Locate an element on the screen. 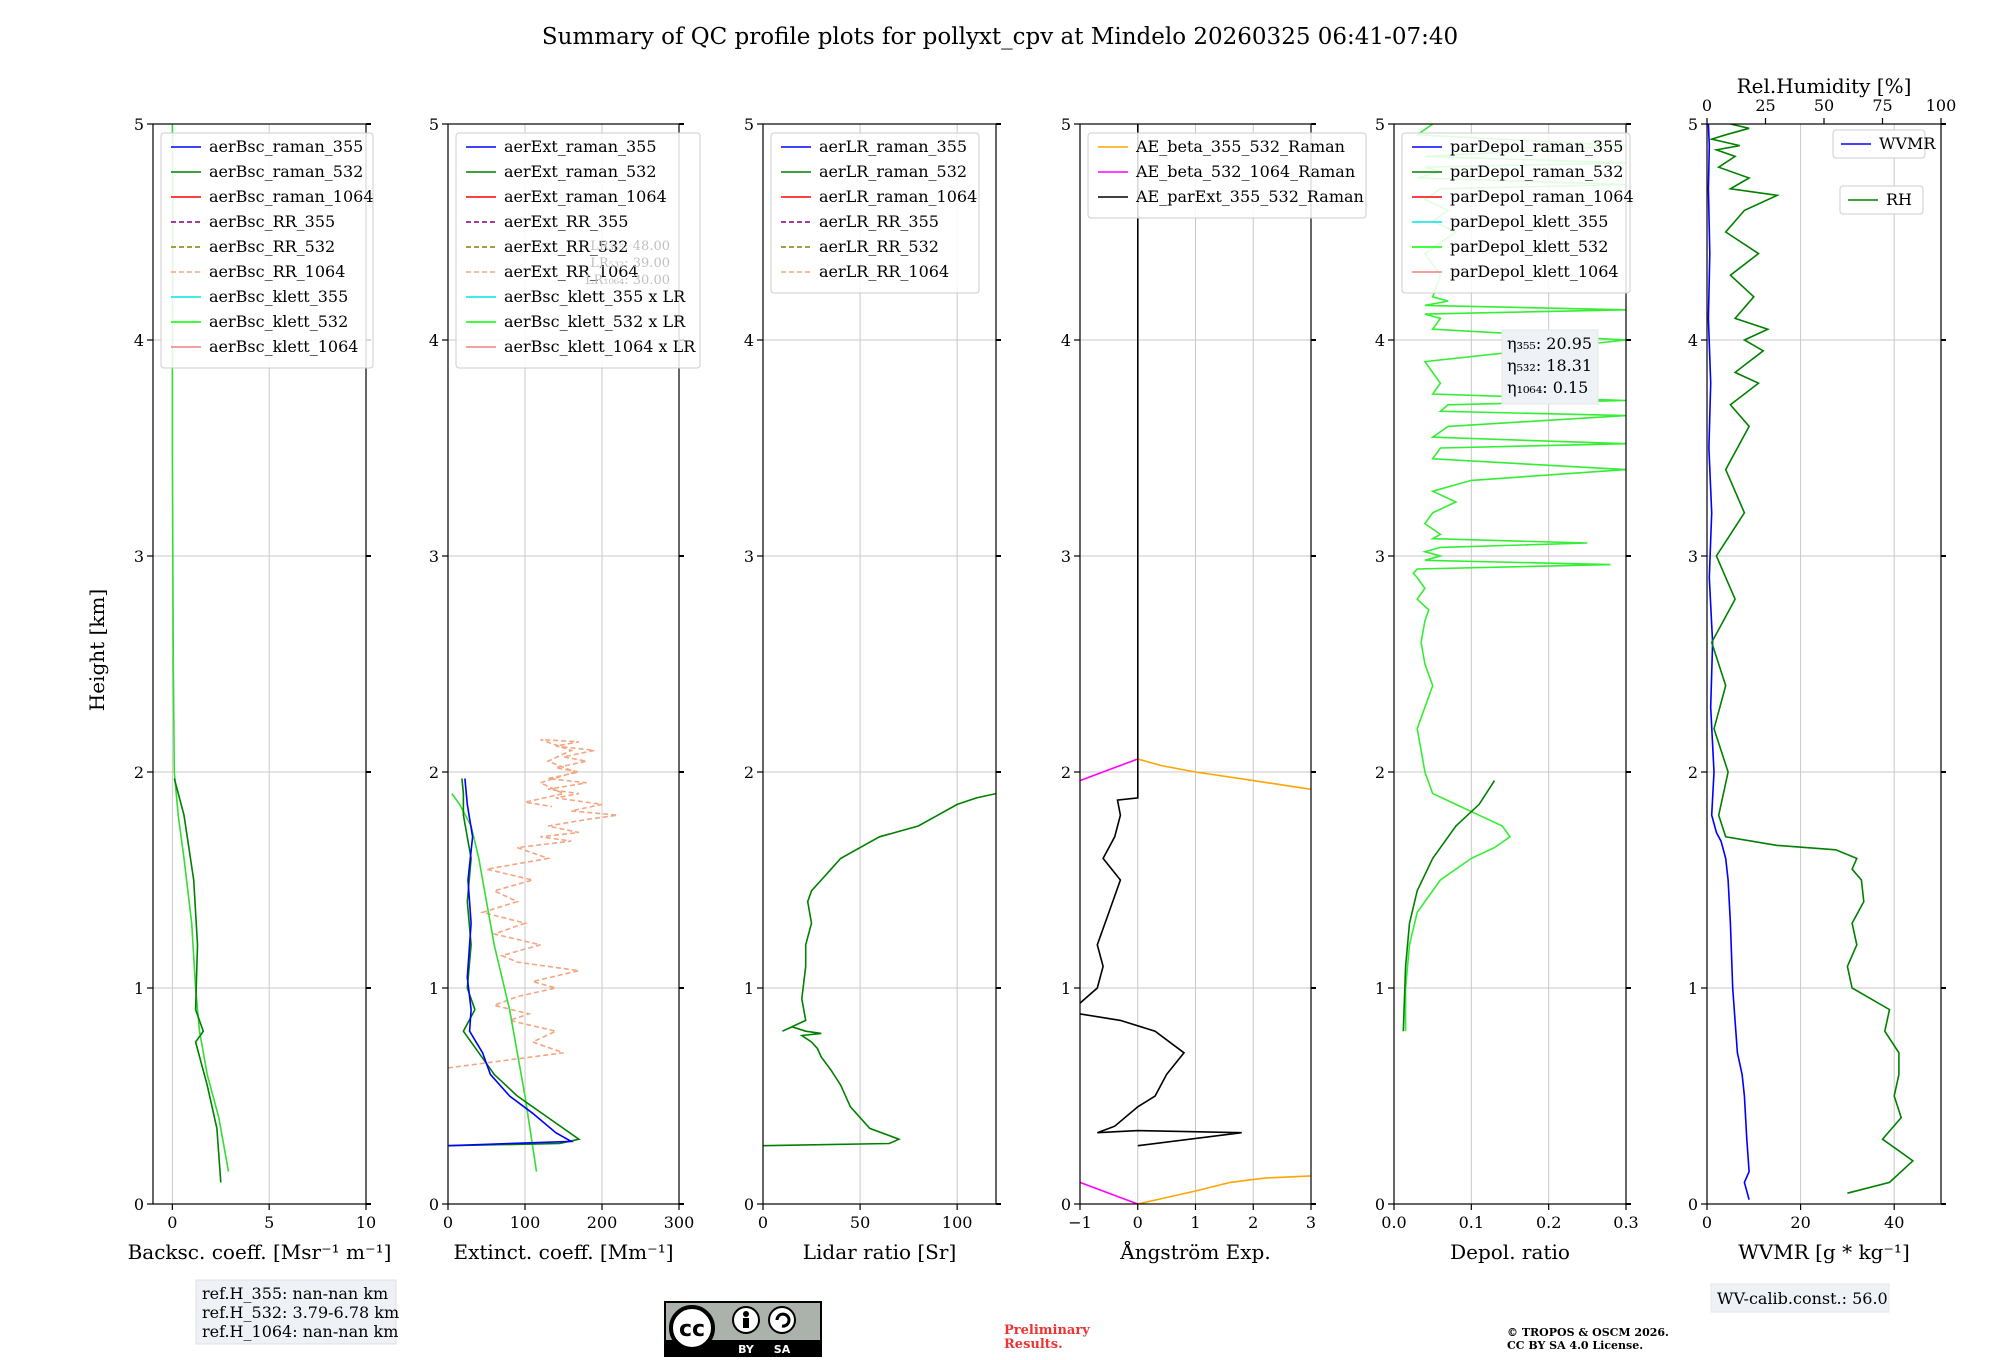 This screenshot has width=2000, height=1360. series-line-rh is located at coordinates (1811, 659).